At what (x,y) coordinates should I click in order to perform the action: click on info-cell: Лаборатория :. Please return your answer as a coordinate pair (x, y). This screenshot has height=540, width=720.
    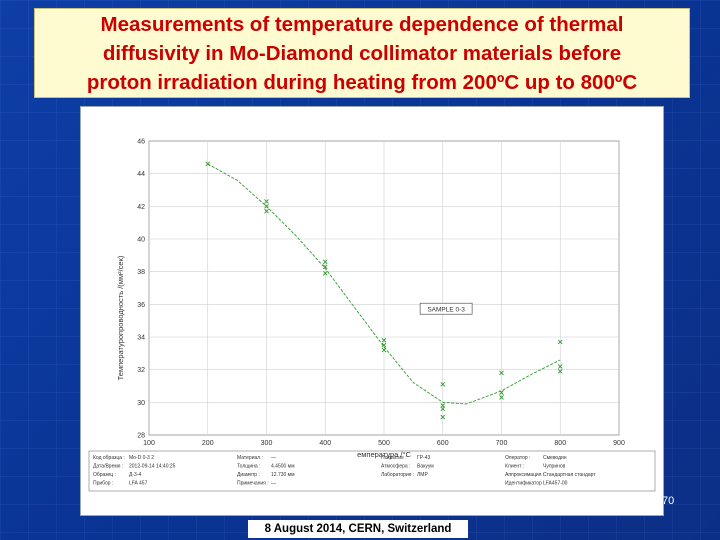
    Looking at the image, I should click on (397, 475).